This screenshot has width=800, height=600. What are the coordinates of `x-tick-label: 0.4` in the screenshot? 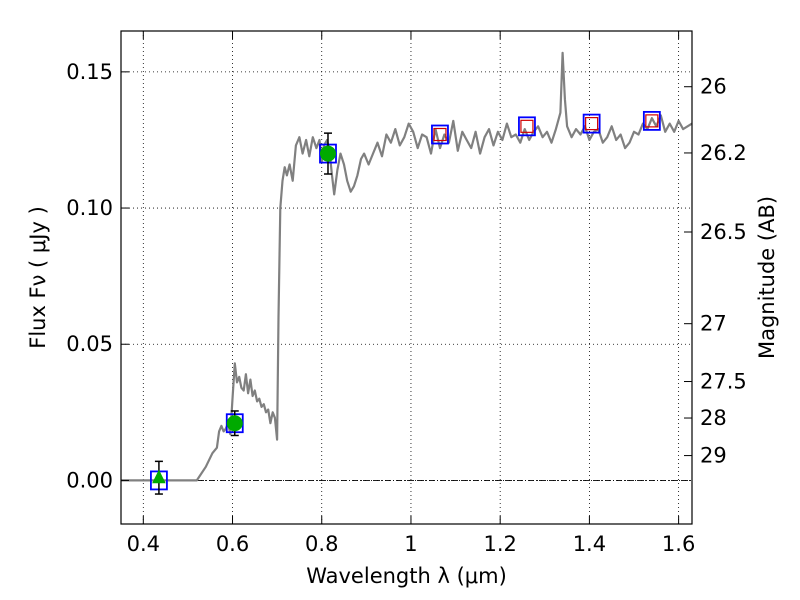 It's located at (143, 544).